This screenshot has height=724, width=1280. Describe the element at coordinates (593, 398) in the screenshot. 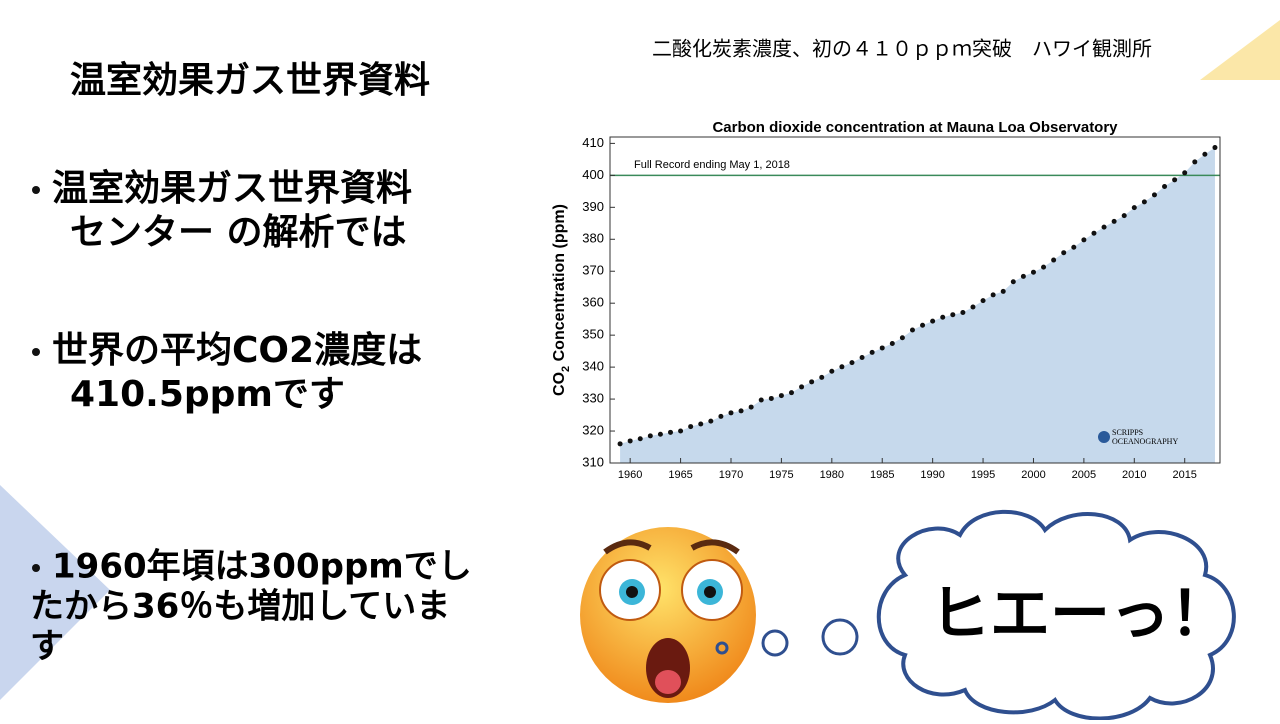

I see `y-tick-label: 330` at that location.